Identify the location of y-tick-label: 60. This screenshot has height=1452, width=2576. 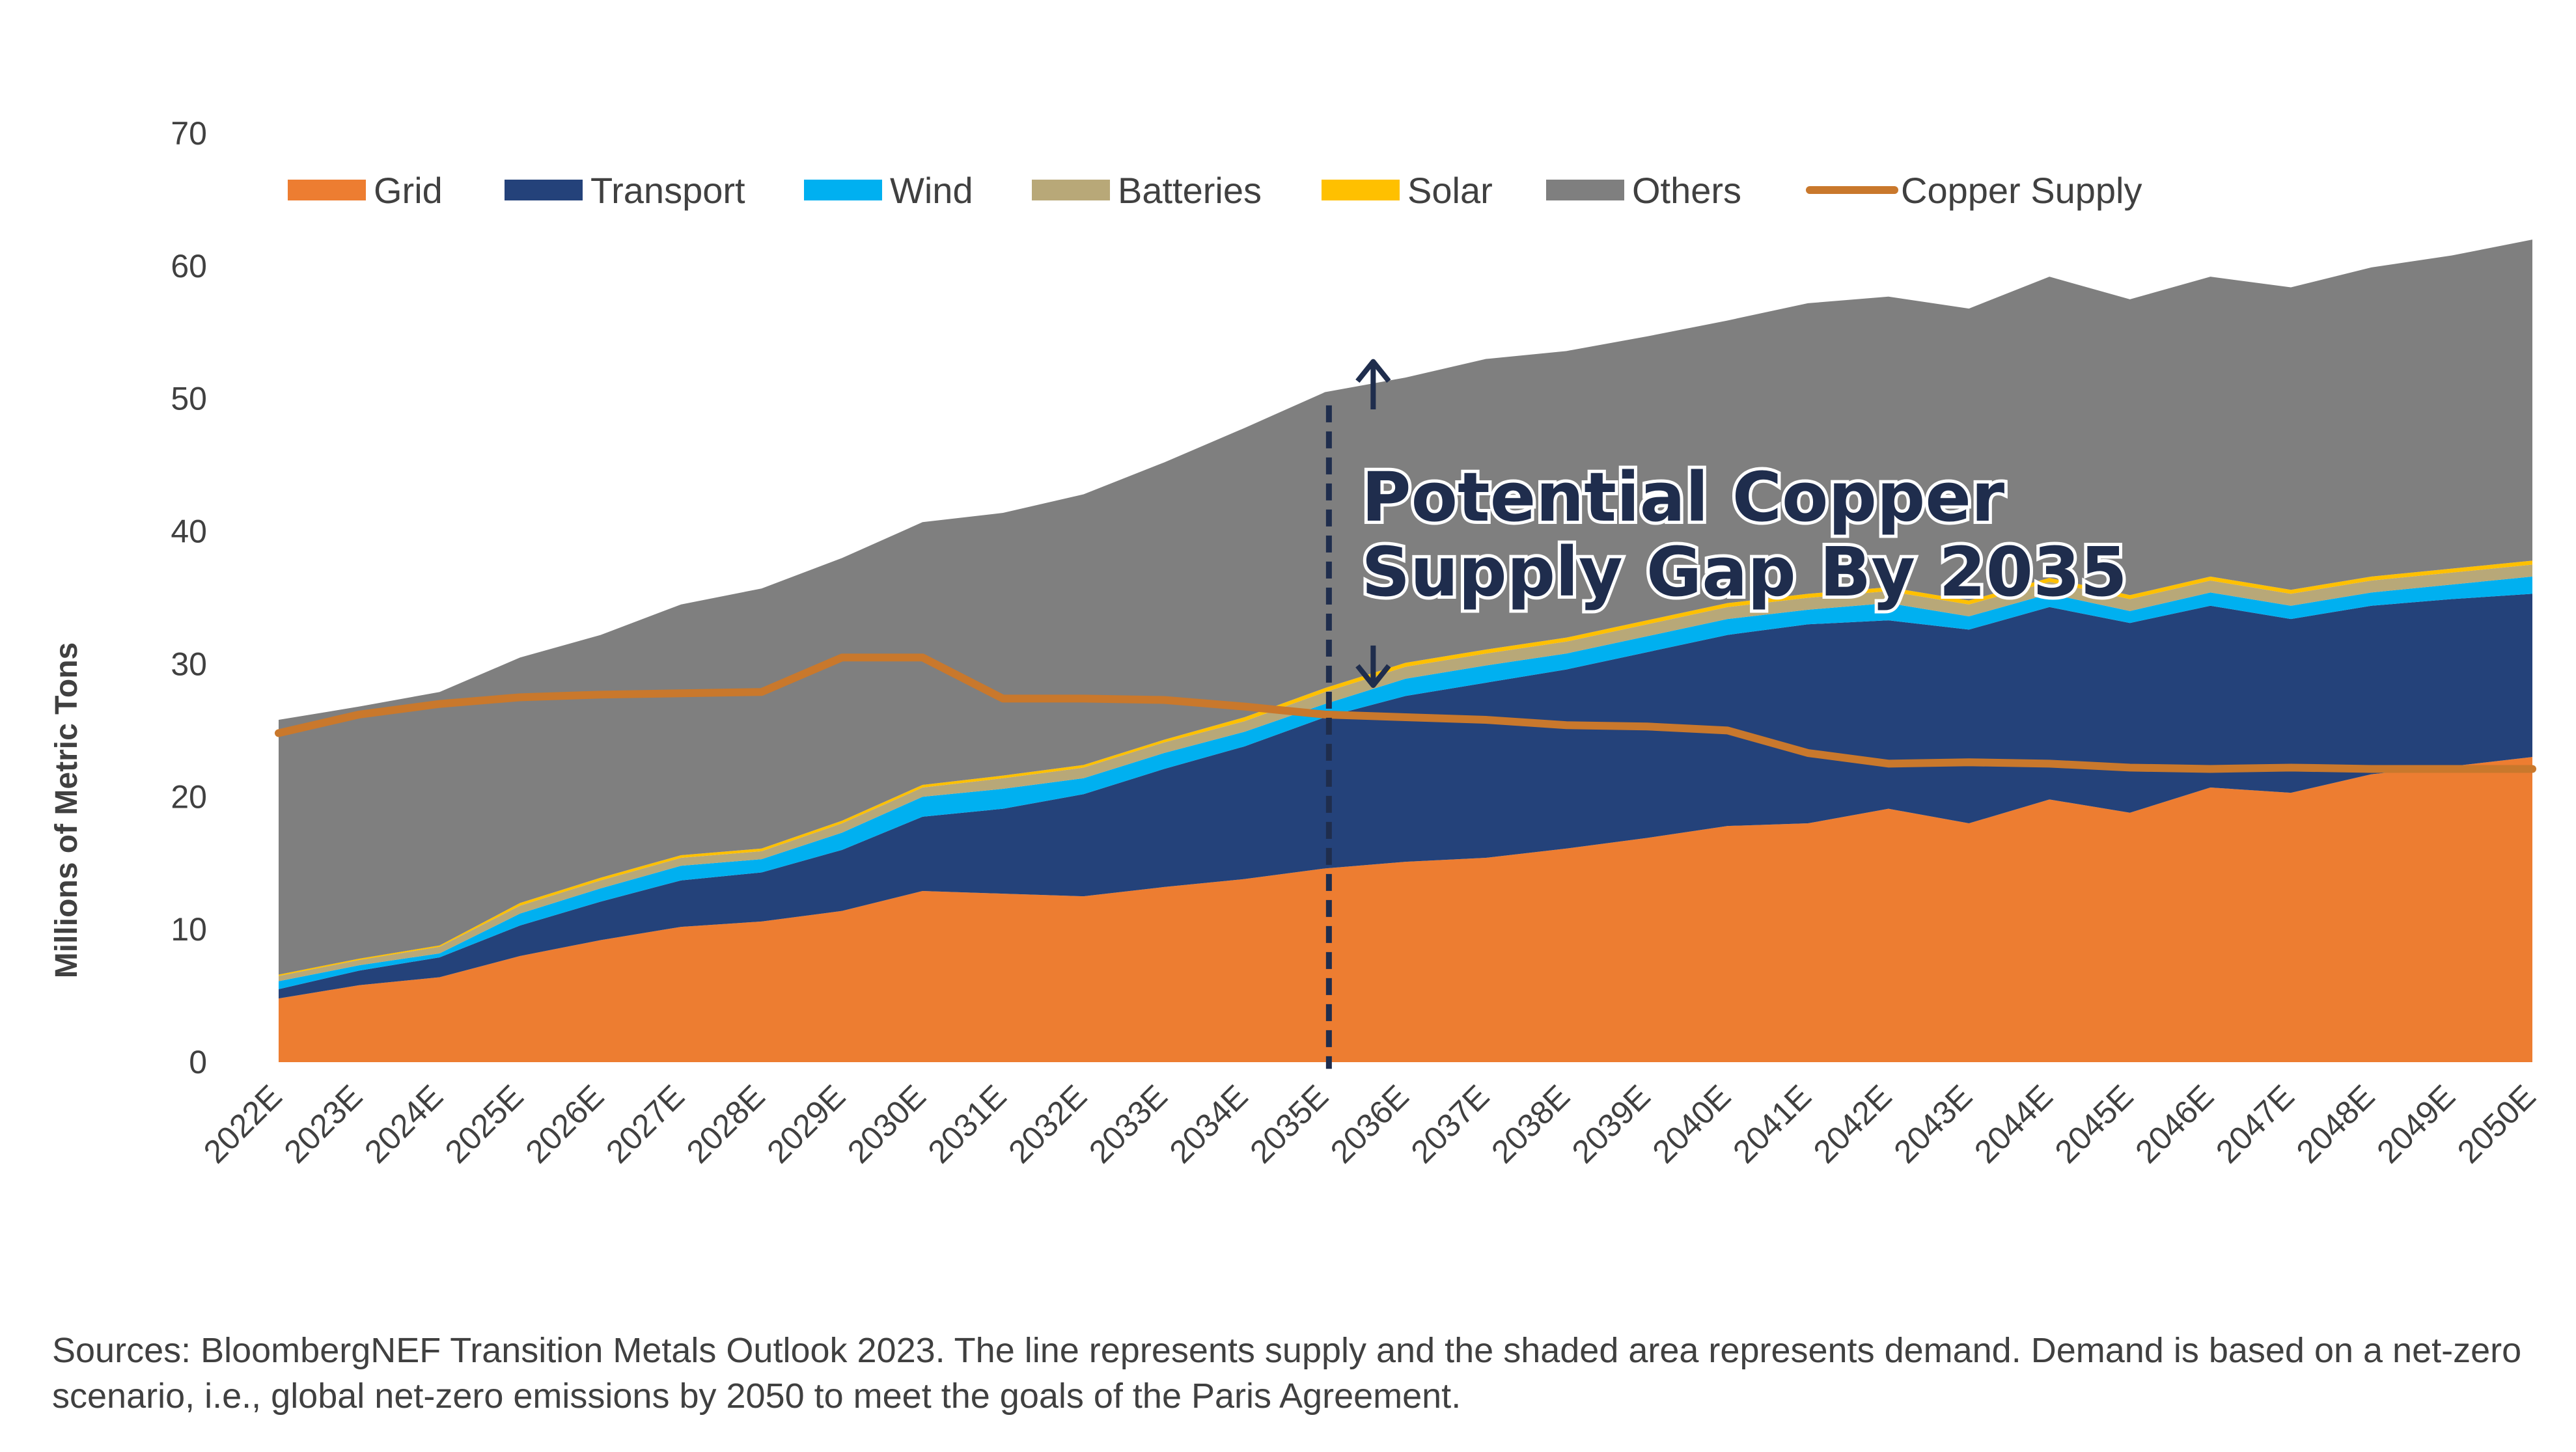
(189, 266).